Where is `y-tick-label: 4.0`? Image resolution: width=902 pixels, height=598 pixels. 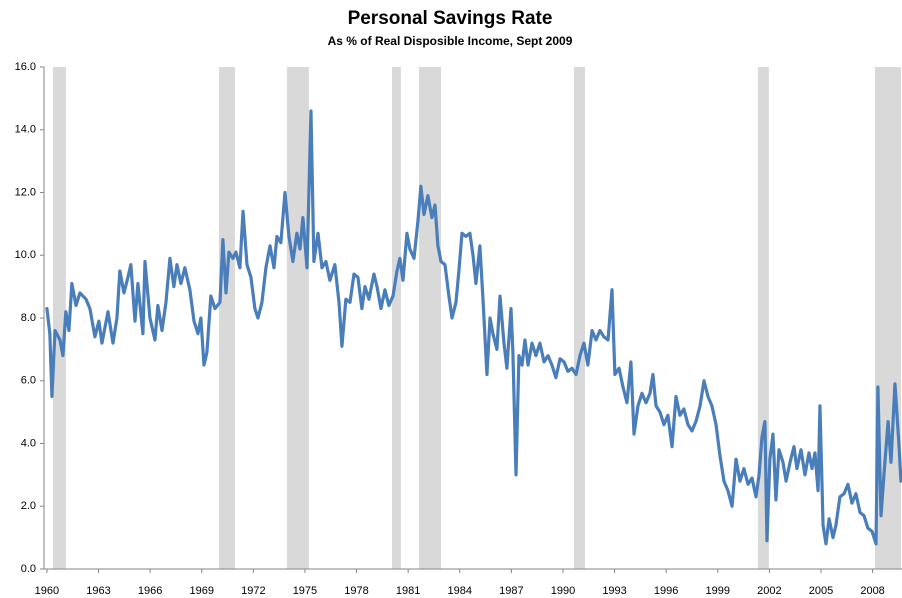
y-tick-label: 4.0 is located at coordinates (28, 443).